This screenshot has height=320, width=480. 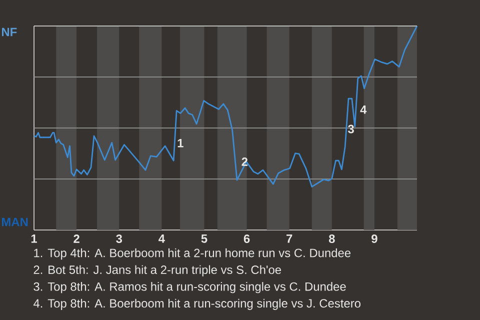 I want to click on x-tick-label: 1, so click(x=34, y=238).